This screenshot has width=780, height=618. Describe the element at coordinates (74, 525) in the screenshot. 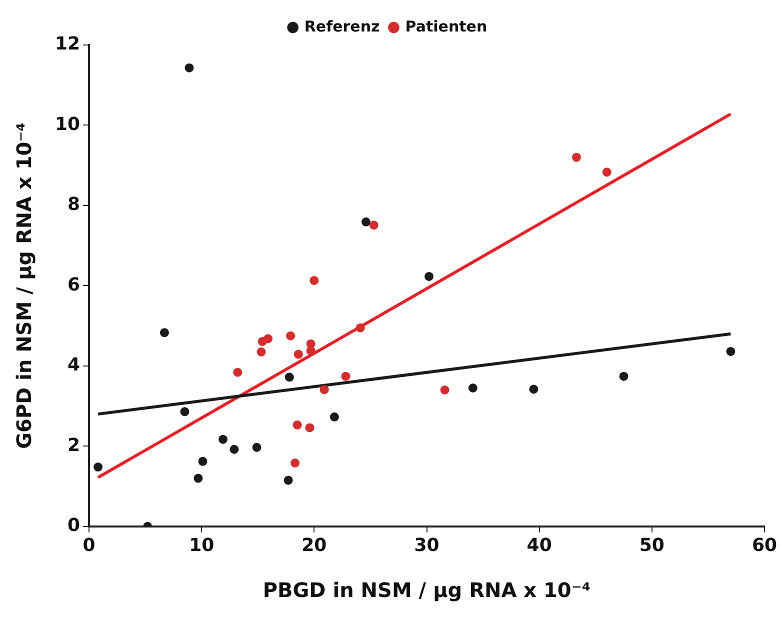

I see `y-tick-label: 0` at that location.